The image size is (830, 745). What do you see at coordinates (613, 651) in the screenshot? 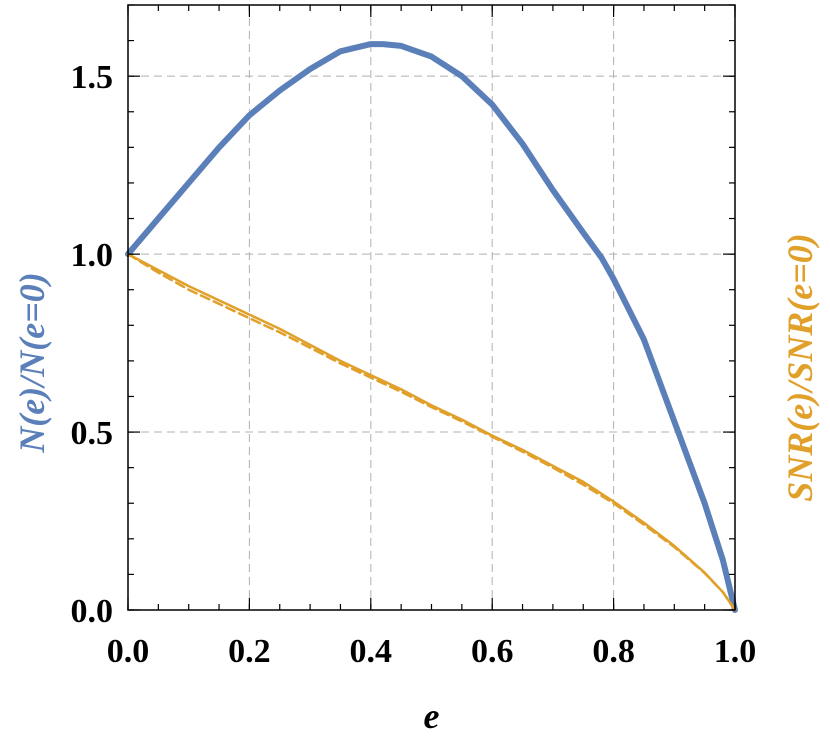
I see `x-tick-label: 0.8` at bounding box center [613, 651].